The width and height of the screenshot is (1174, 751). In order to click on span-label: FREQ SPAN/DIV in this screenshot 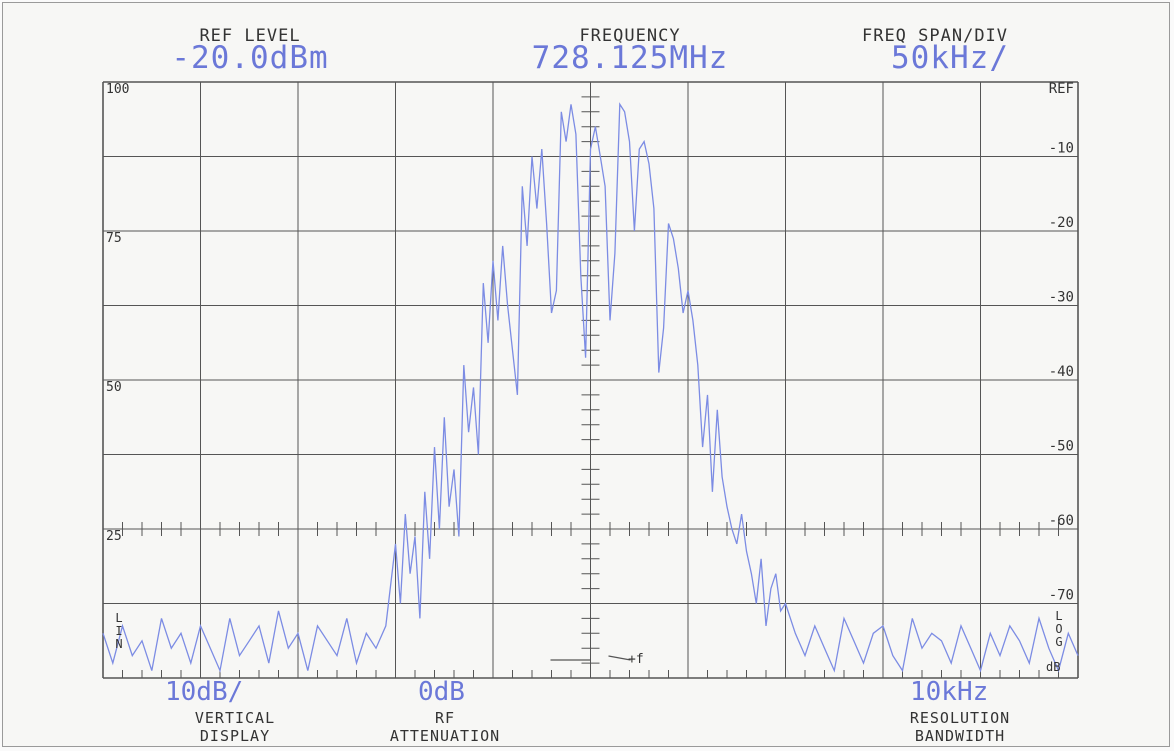, I will do `click(935, 36)`.